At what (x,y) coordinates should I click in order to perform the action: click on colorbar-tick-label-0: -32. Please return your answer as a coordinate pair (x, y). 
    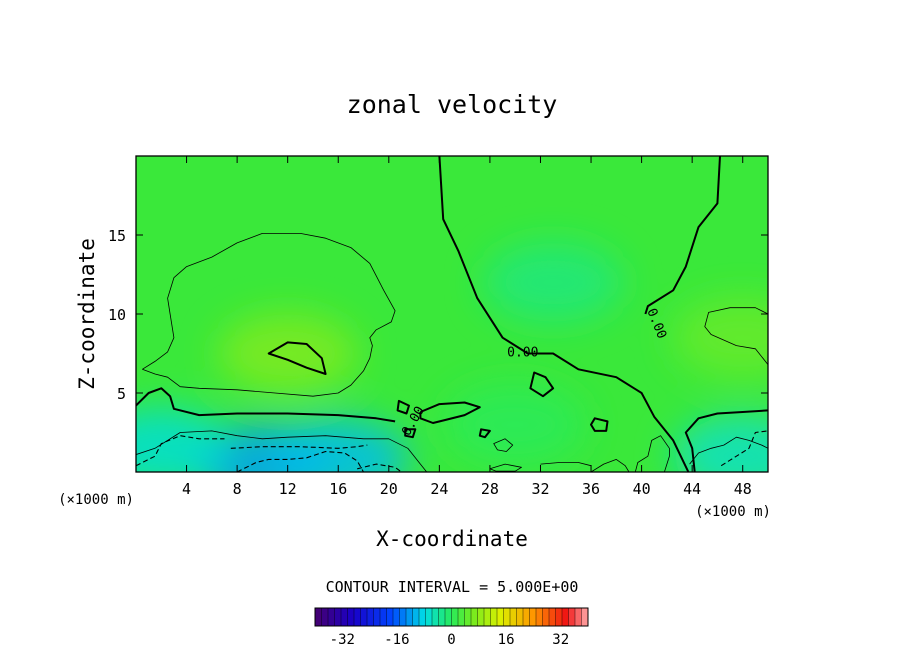
    Looking at the image, I should click on (342, 640).